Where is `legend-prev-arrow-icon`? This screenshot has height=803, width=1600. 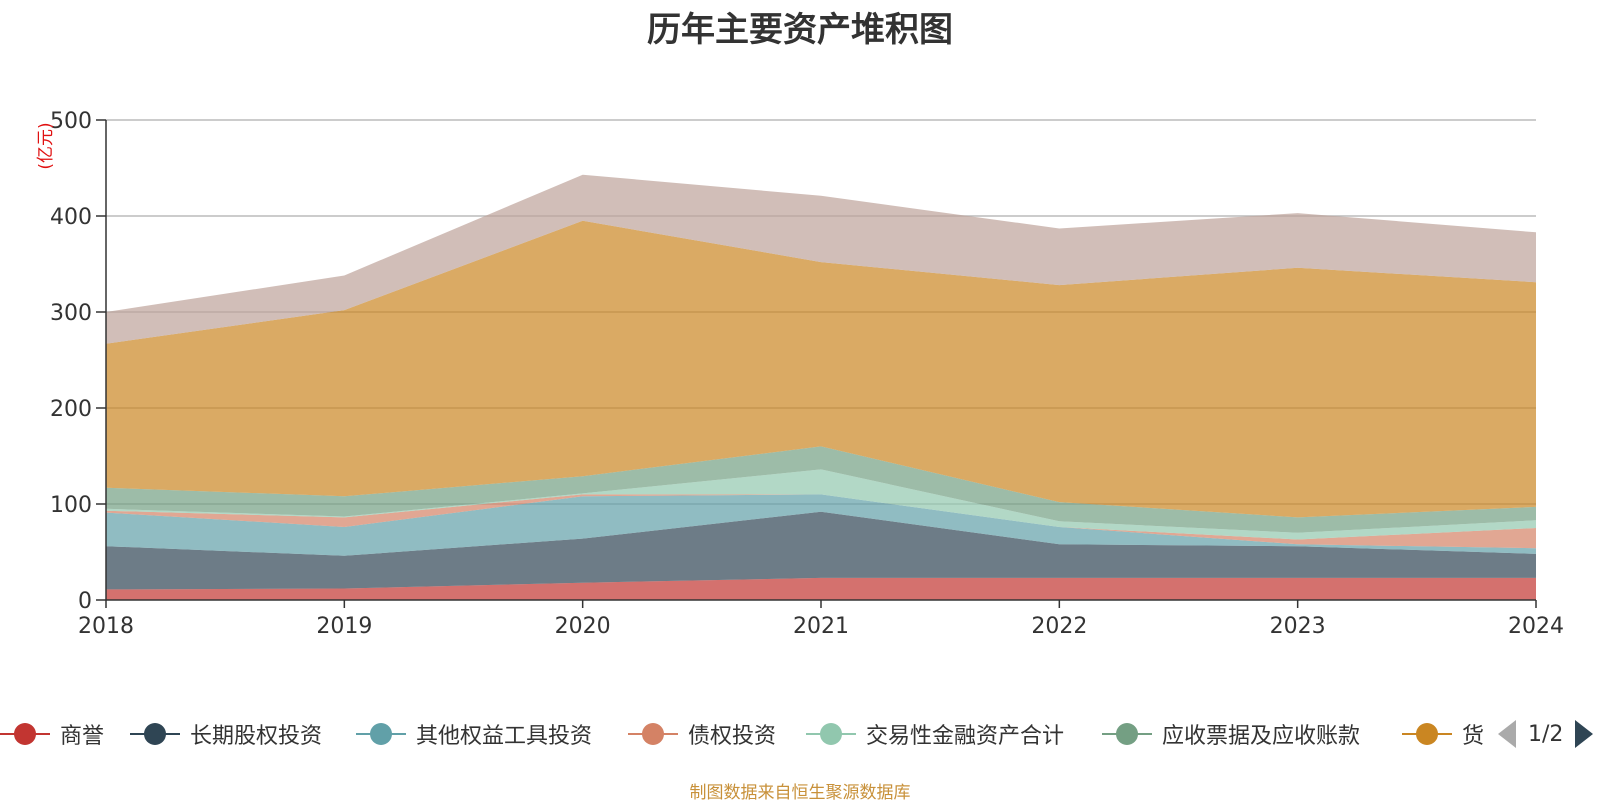 legend-prev-arrow-icon is located at coordinates (1507, 734).